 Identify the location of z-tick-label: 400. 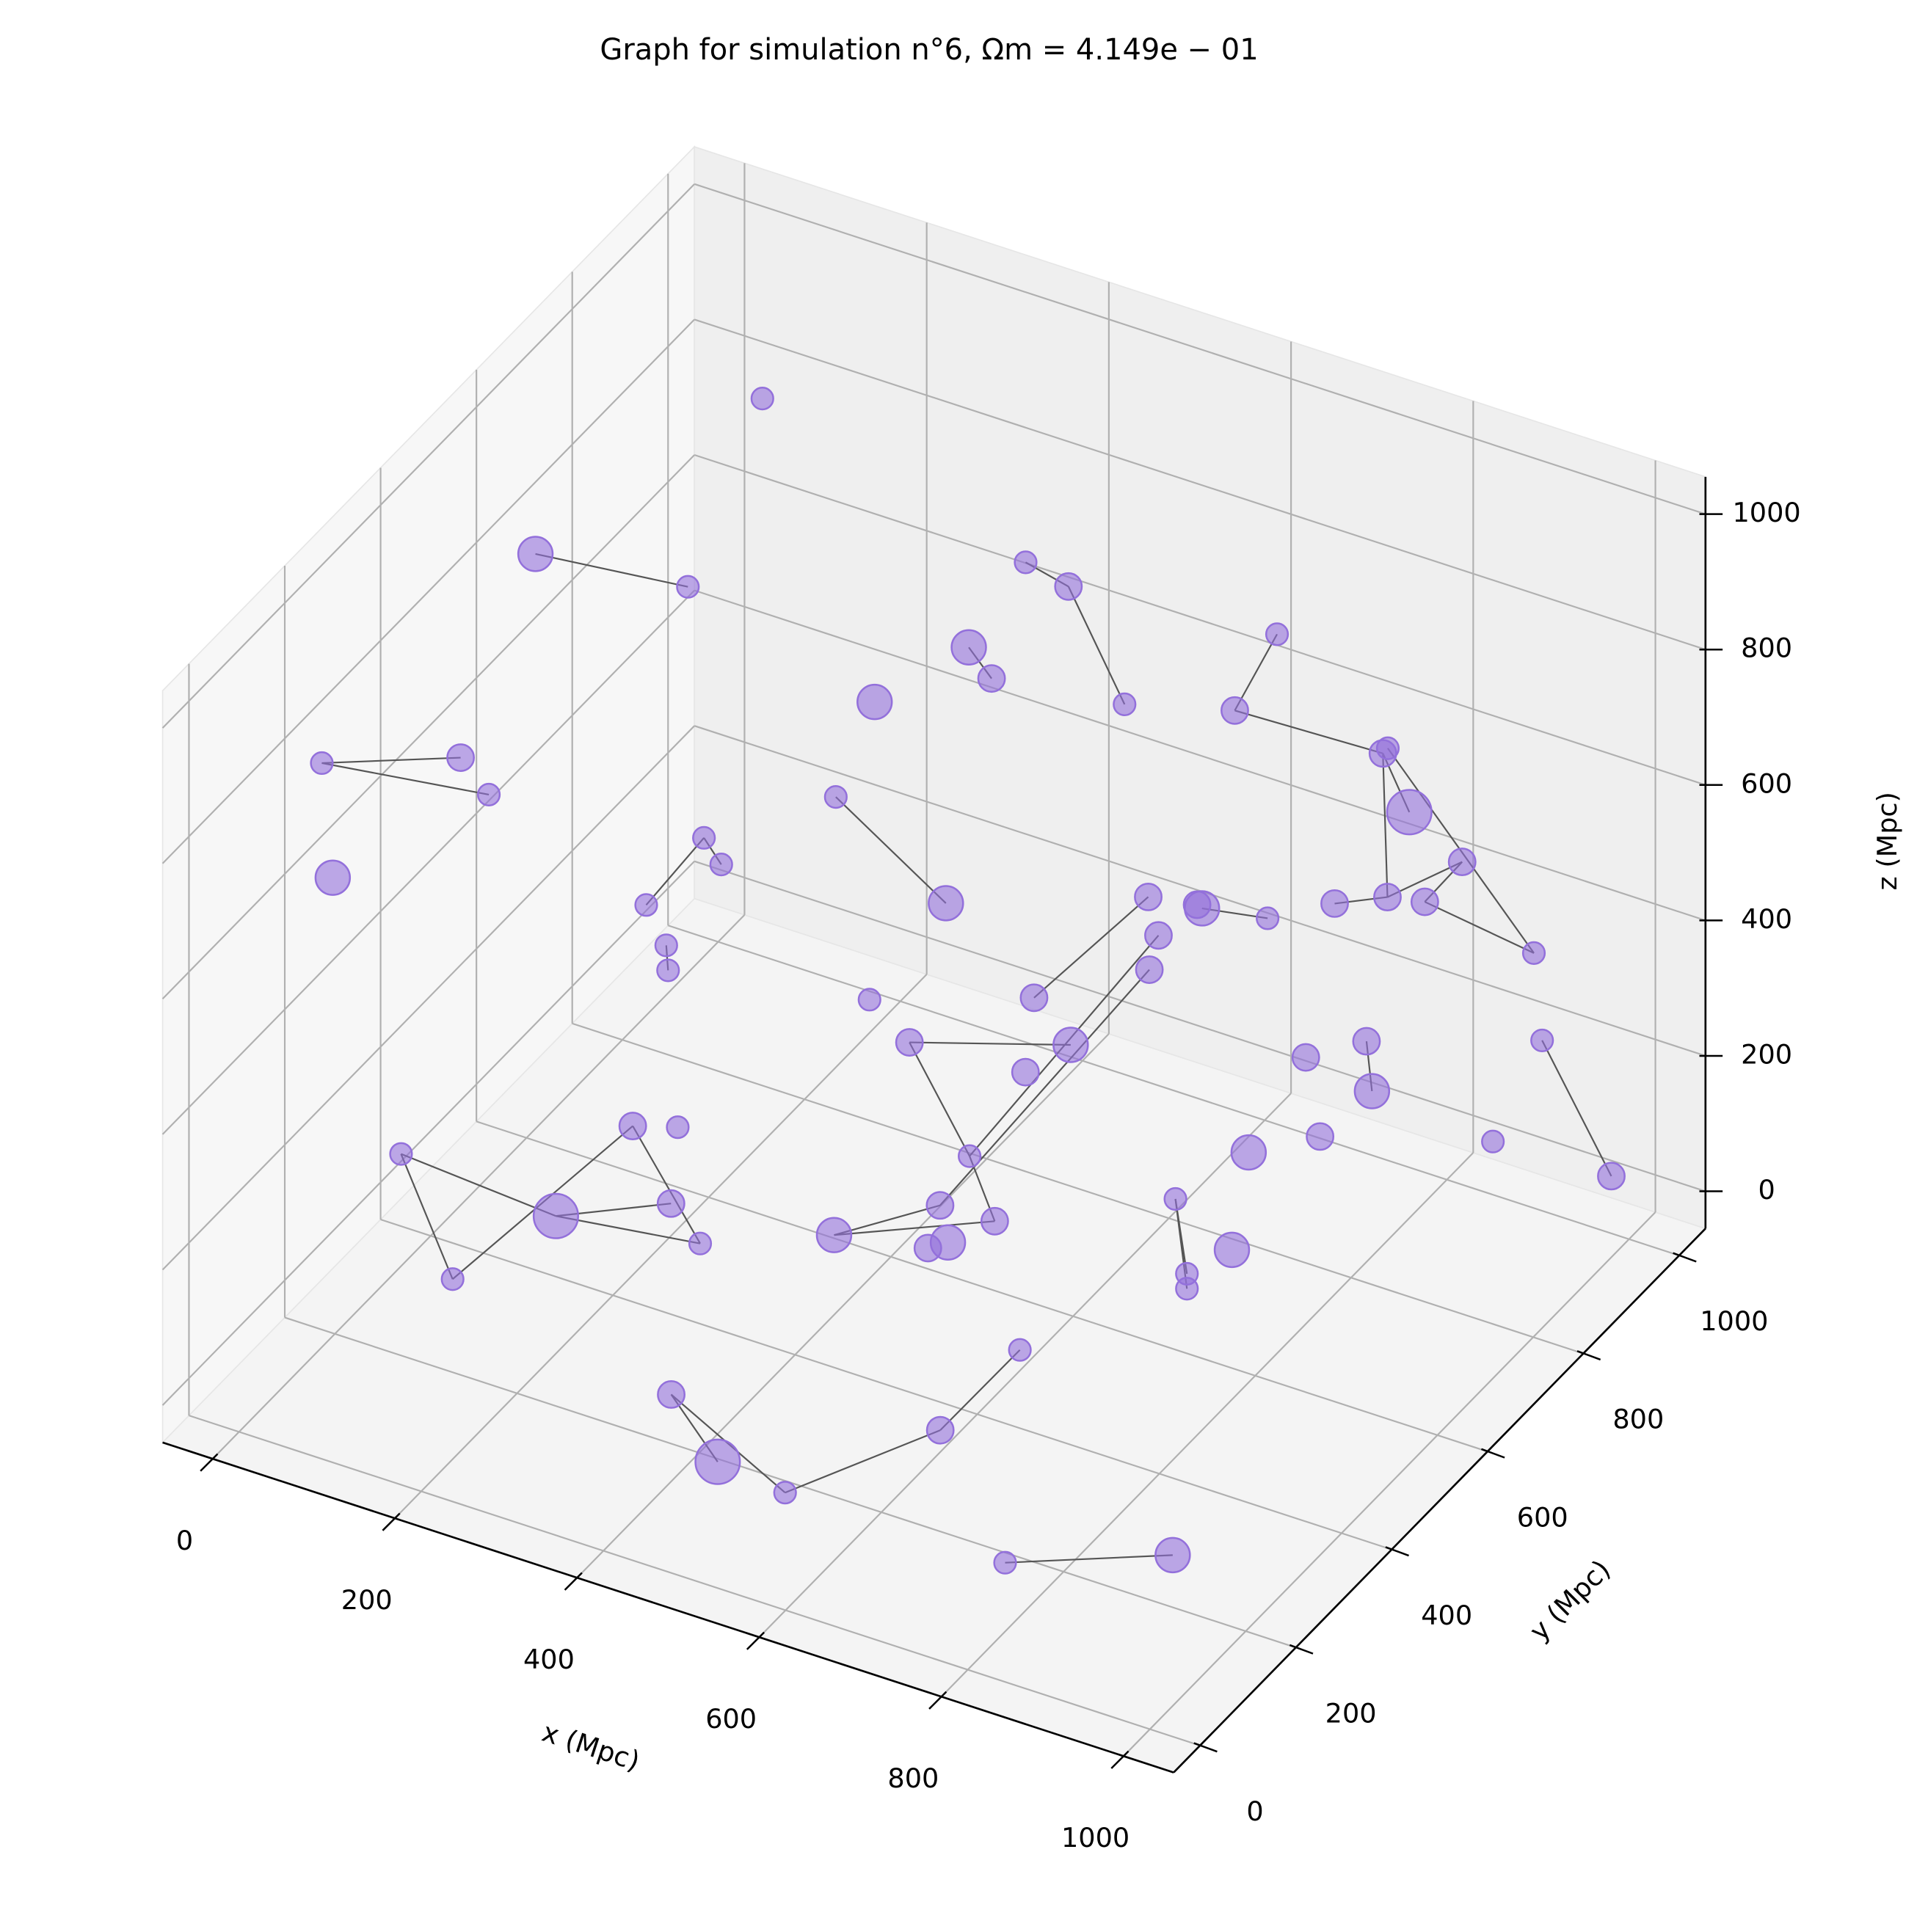
(1766, 919).